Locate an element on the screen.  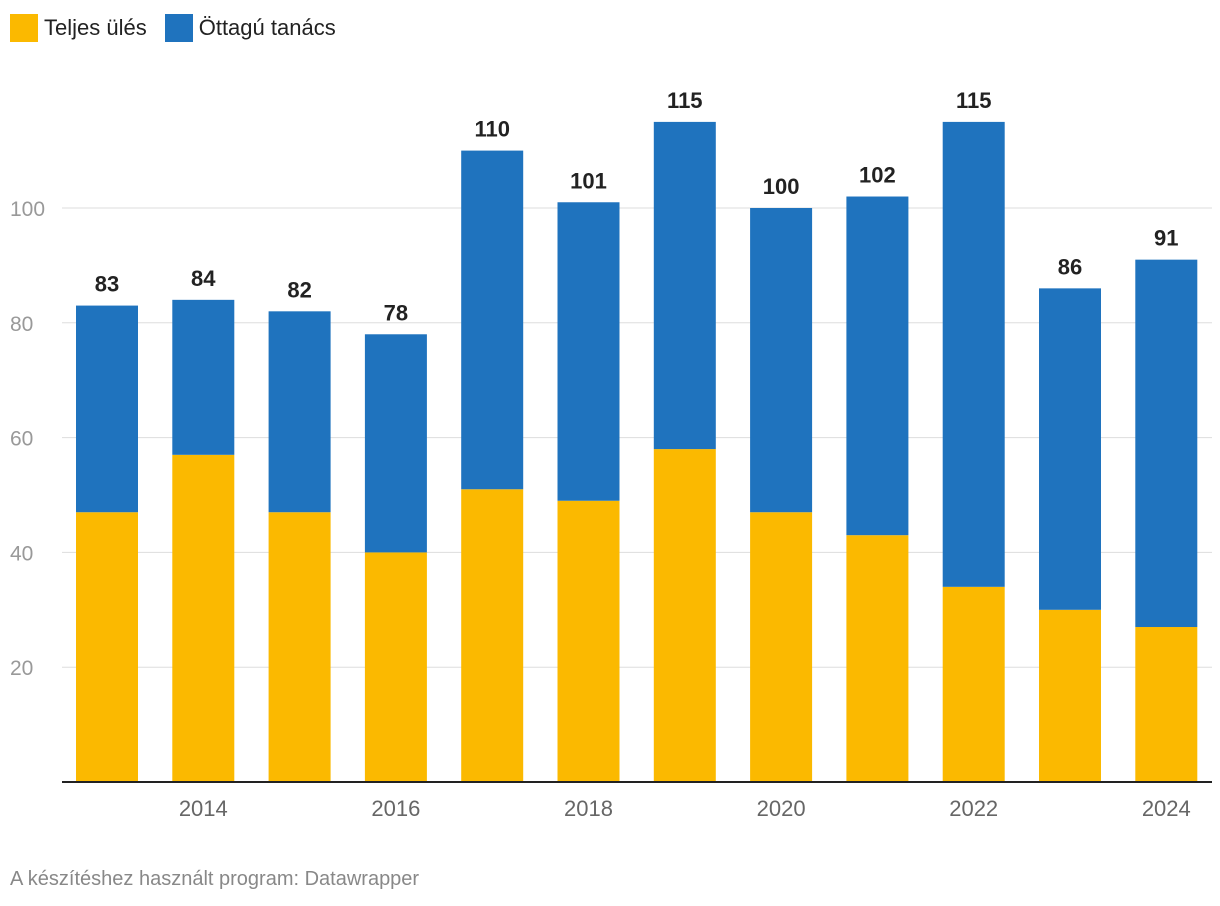
x-tick-label-2024: 2024 is located at coordinates (1166, 808).